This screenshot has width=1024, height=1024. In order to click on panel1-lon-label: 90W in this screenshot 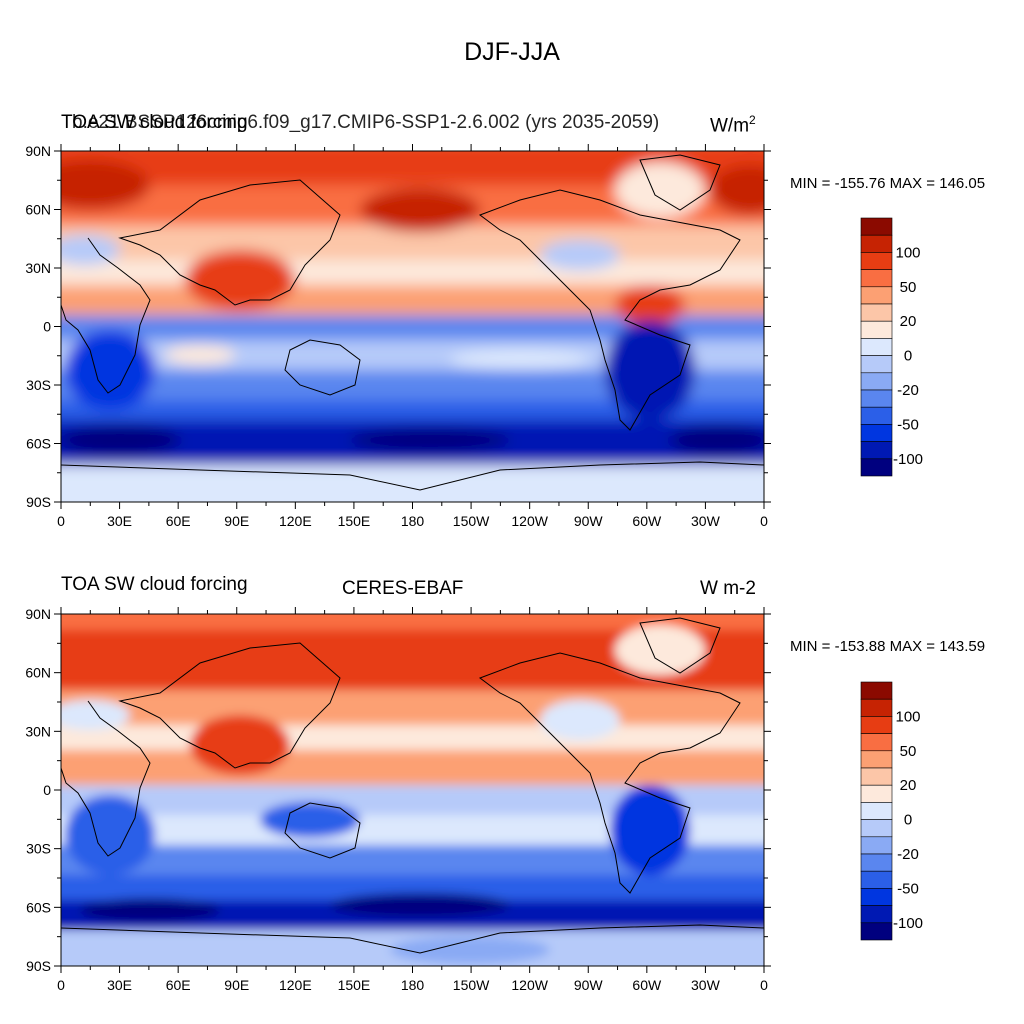, I will do `click(589, 521)`.